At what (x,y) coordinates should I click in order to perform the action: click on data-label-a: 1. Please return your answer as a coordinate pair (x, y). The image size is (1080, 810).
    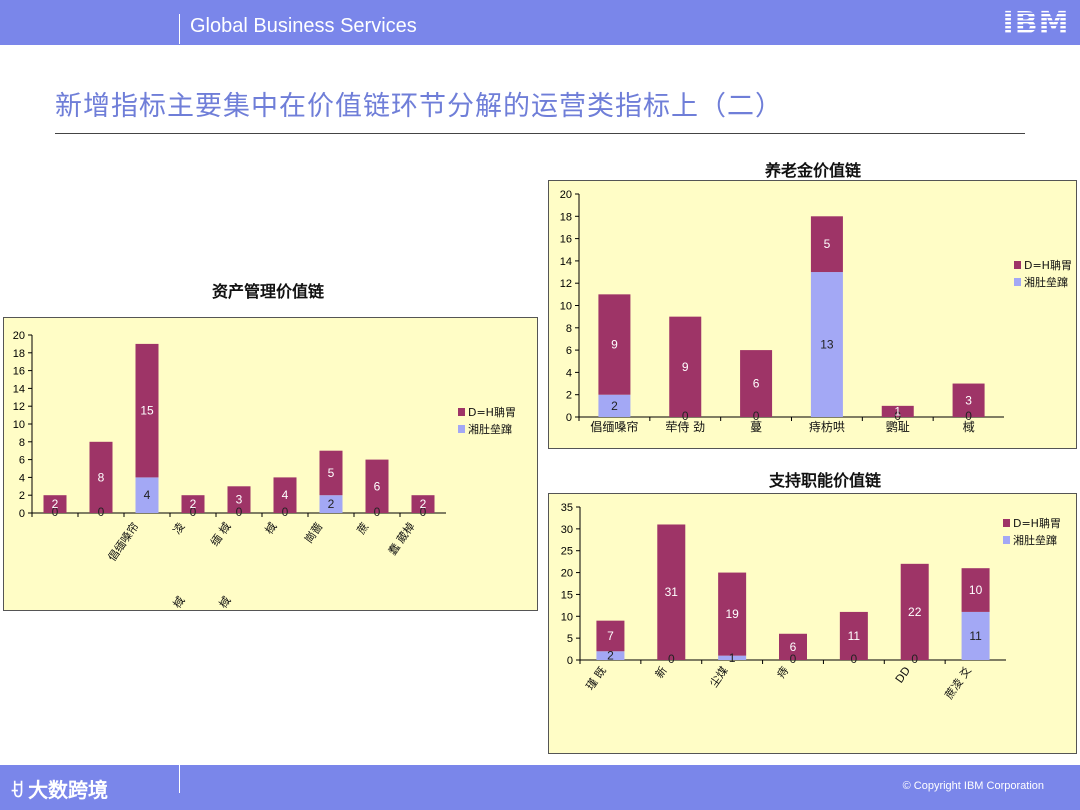
    Looking at the image, I should click on (897, 411).